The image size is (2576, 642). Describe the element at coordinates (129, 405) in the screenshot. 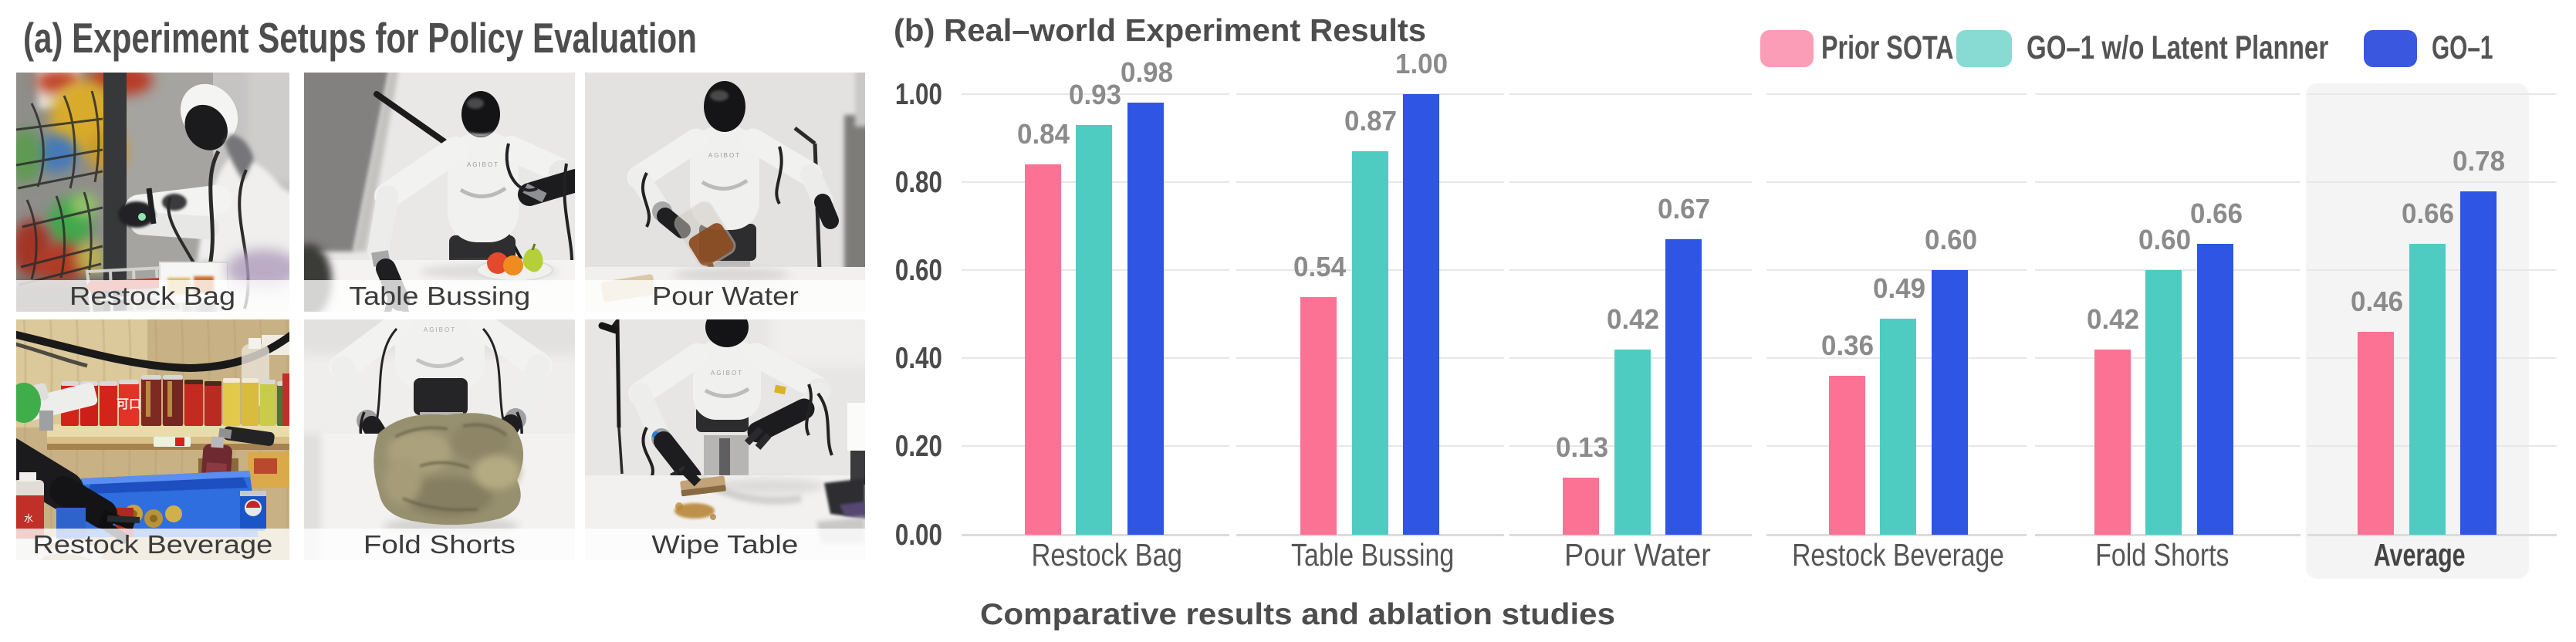

I see `svg-text: 可口` at that location.